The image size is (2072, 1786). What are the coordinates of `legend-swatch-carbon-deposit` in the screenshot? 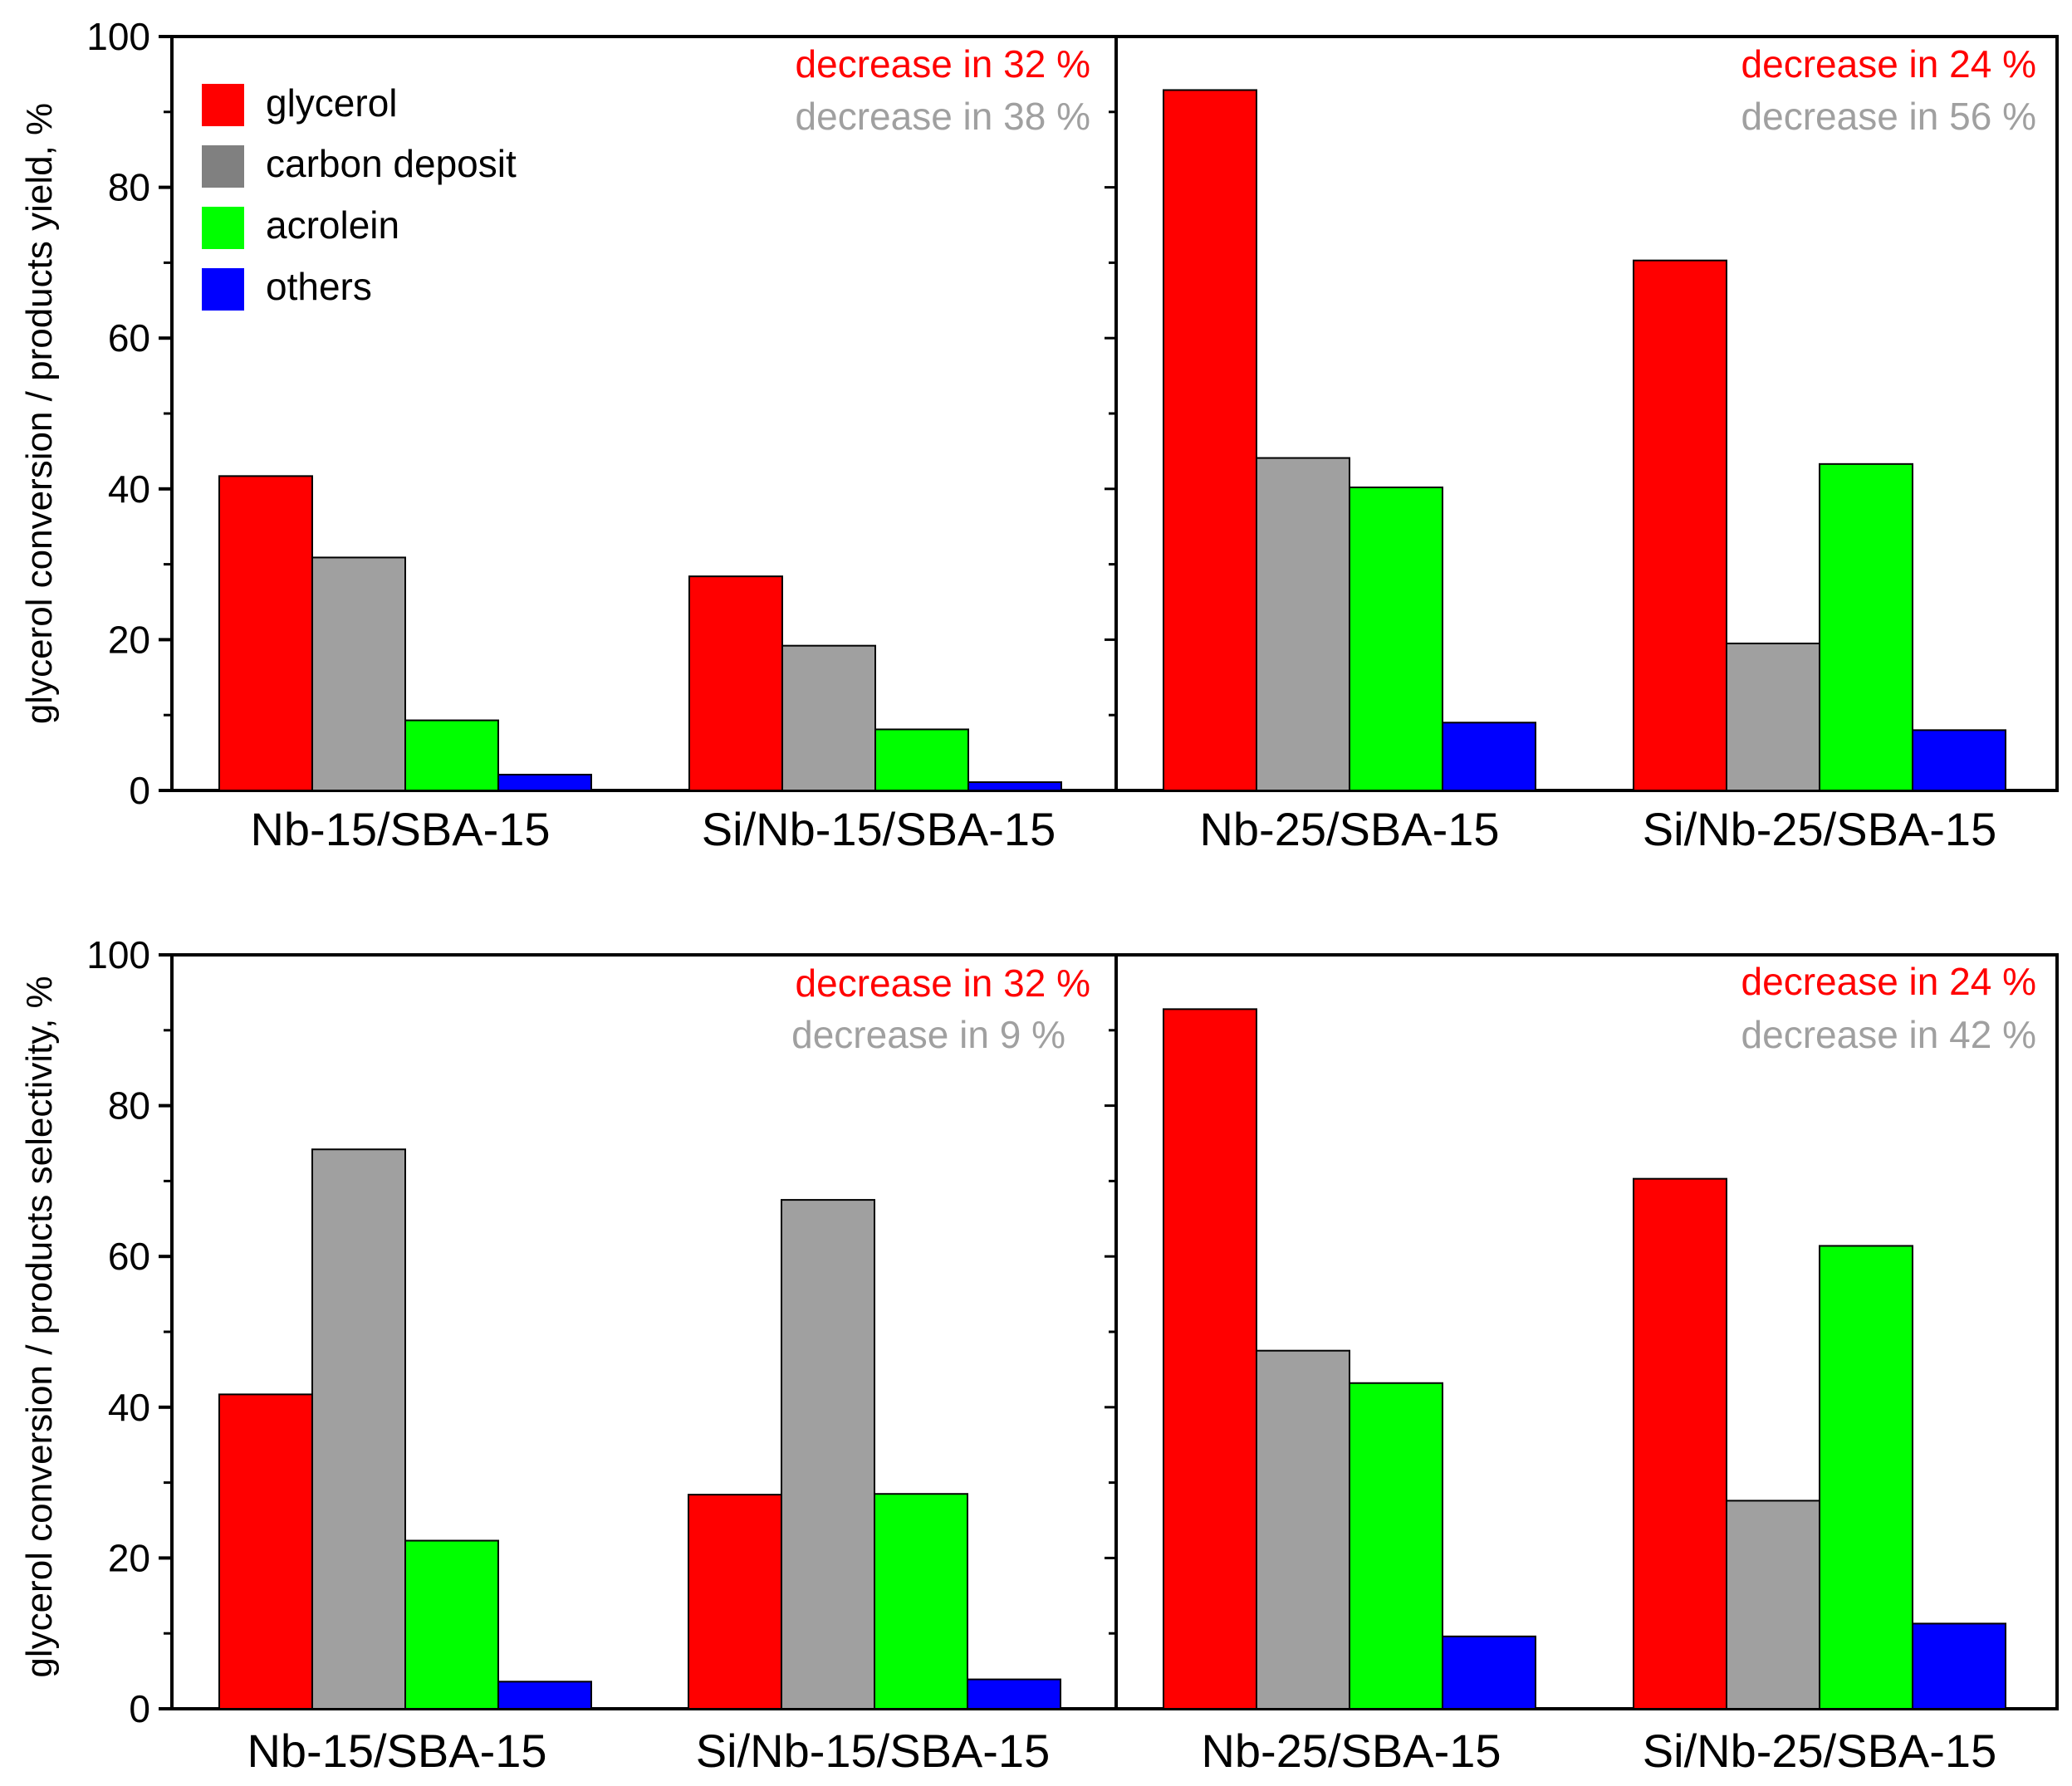 It's located at (223, 167).